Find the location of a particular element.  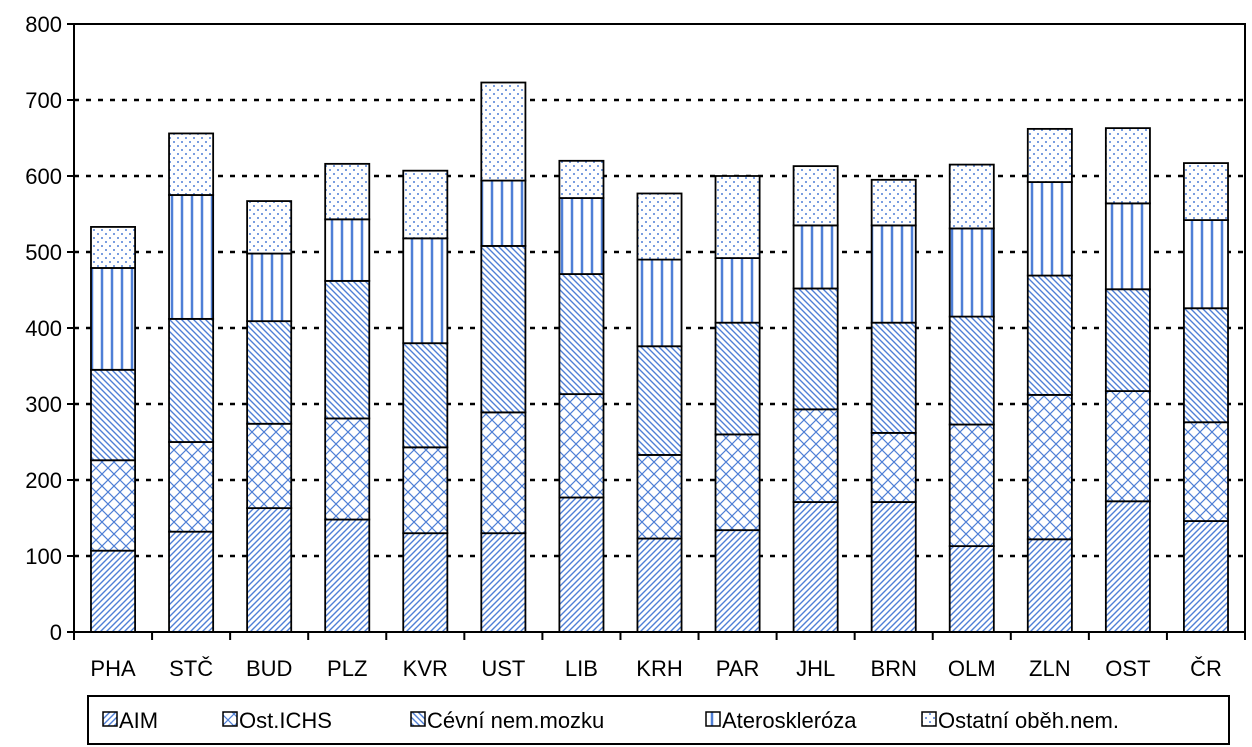

x-tick-label: UST is located at coordinates (503, 668).